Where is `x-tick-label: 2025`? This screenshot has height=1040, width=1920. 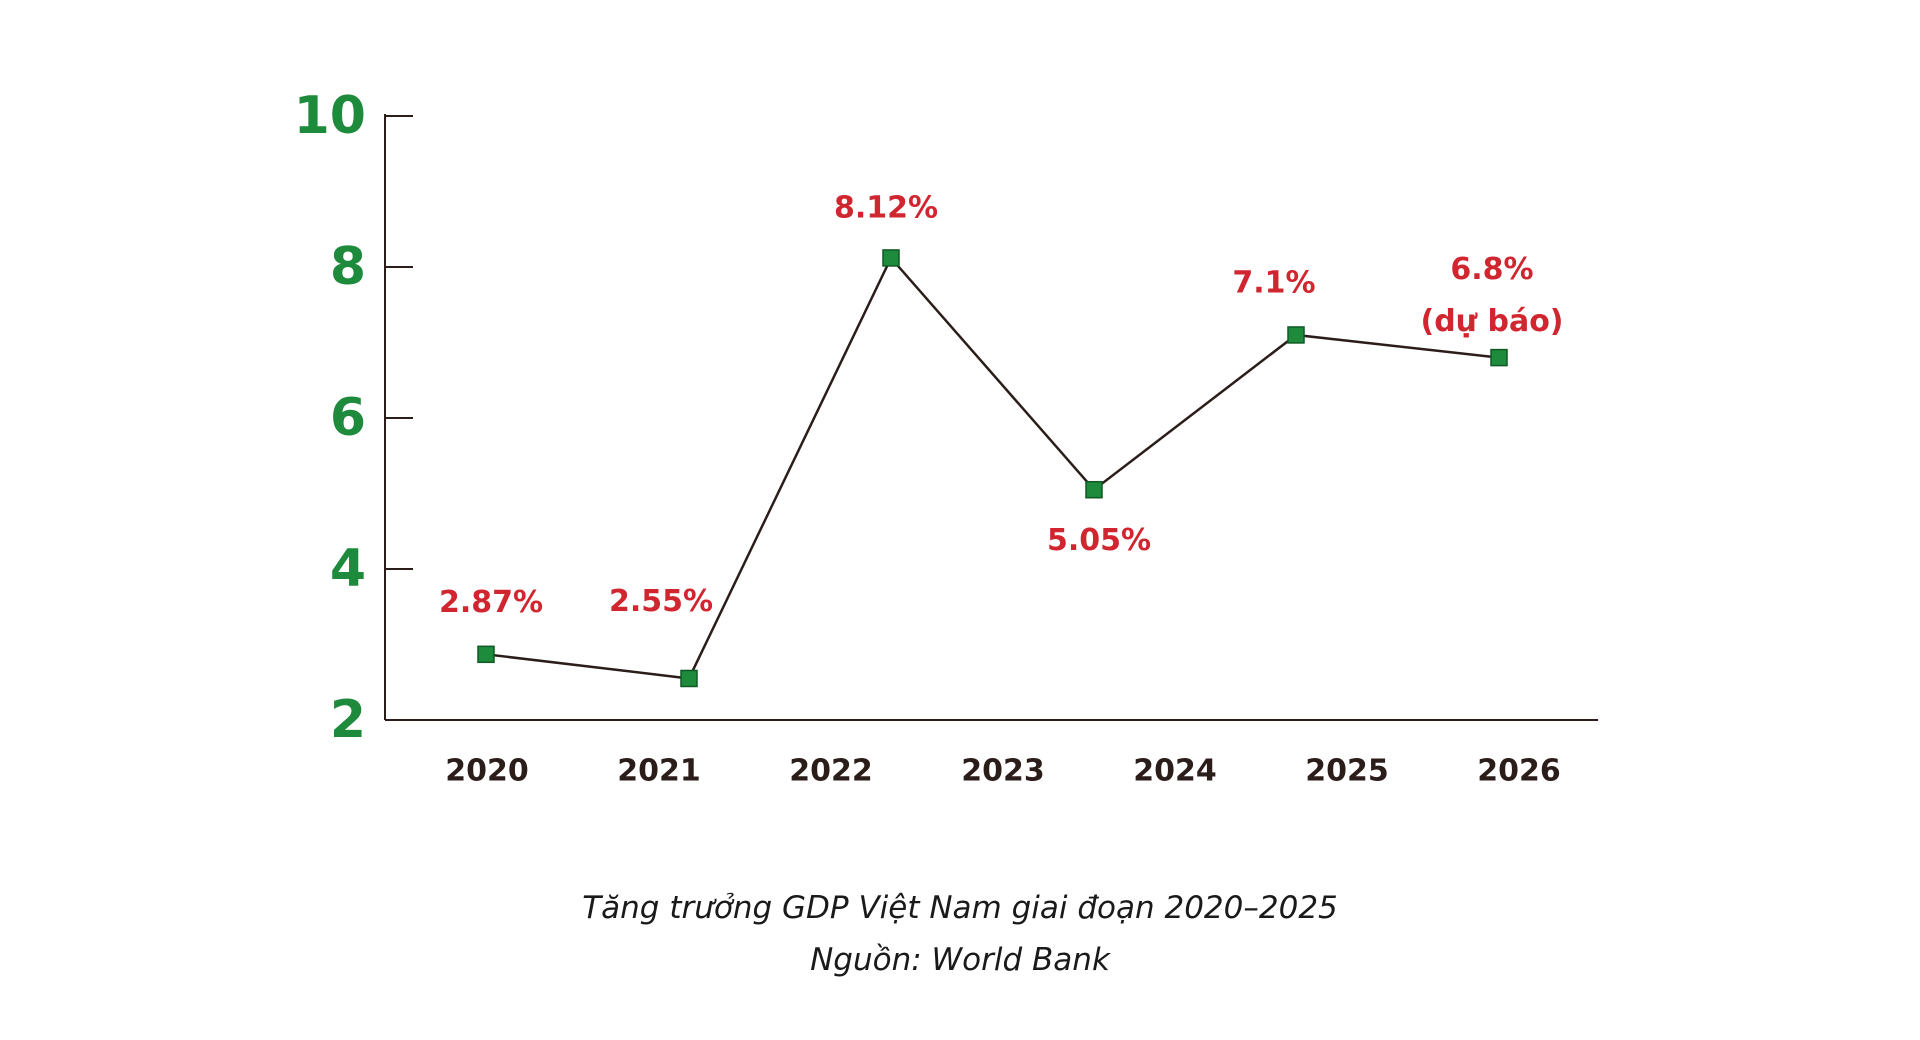
x-tick-label: 2025 is located at coordinates (1347, 771).